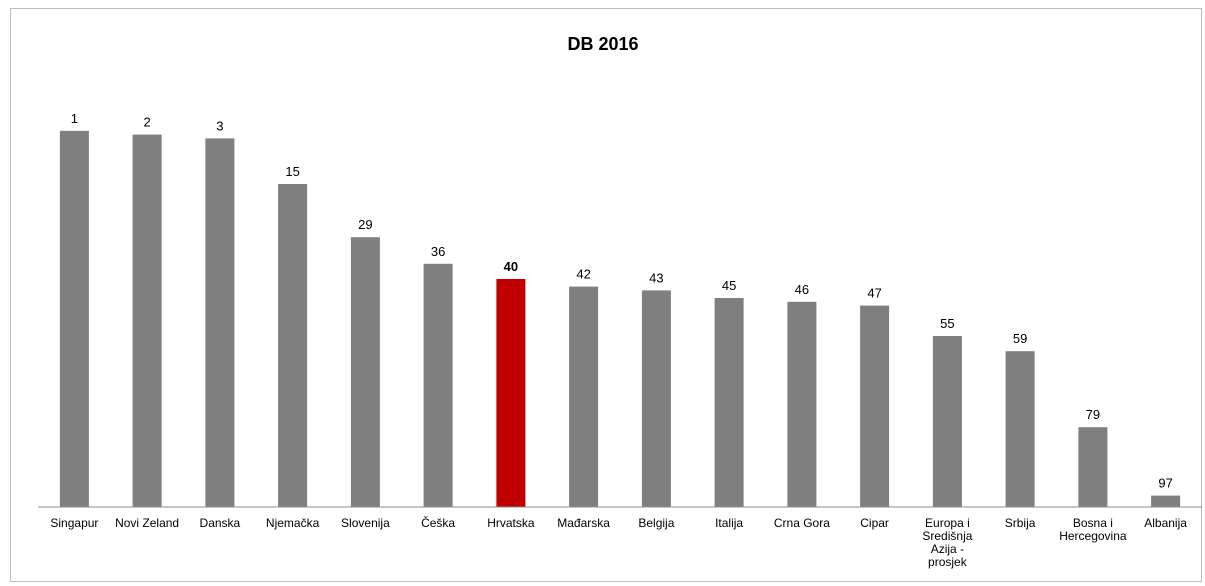 This screenshot has height=586, width=1205. Describe the element at coordinates (292, 171) in the screenshot. I see `bar-value-label: 15` at that location.